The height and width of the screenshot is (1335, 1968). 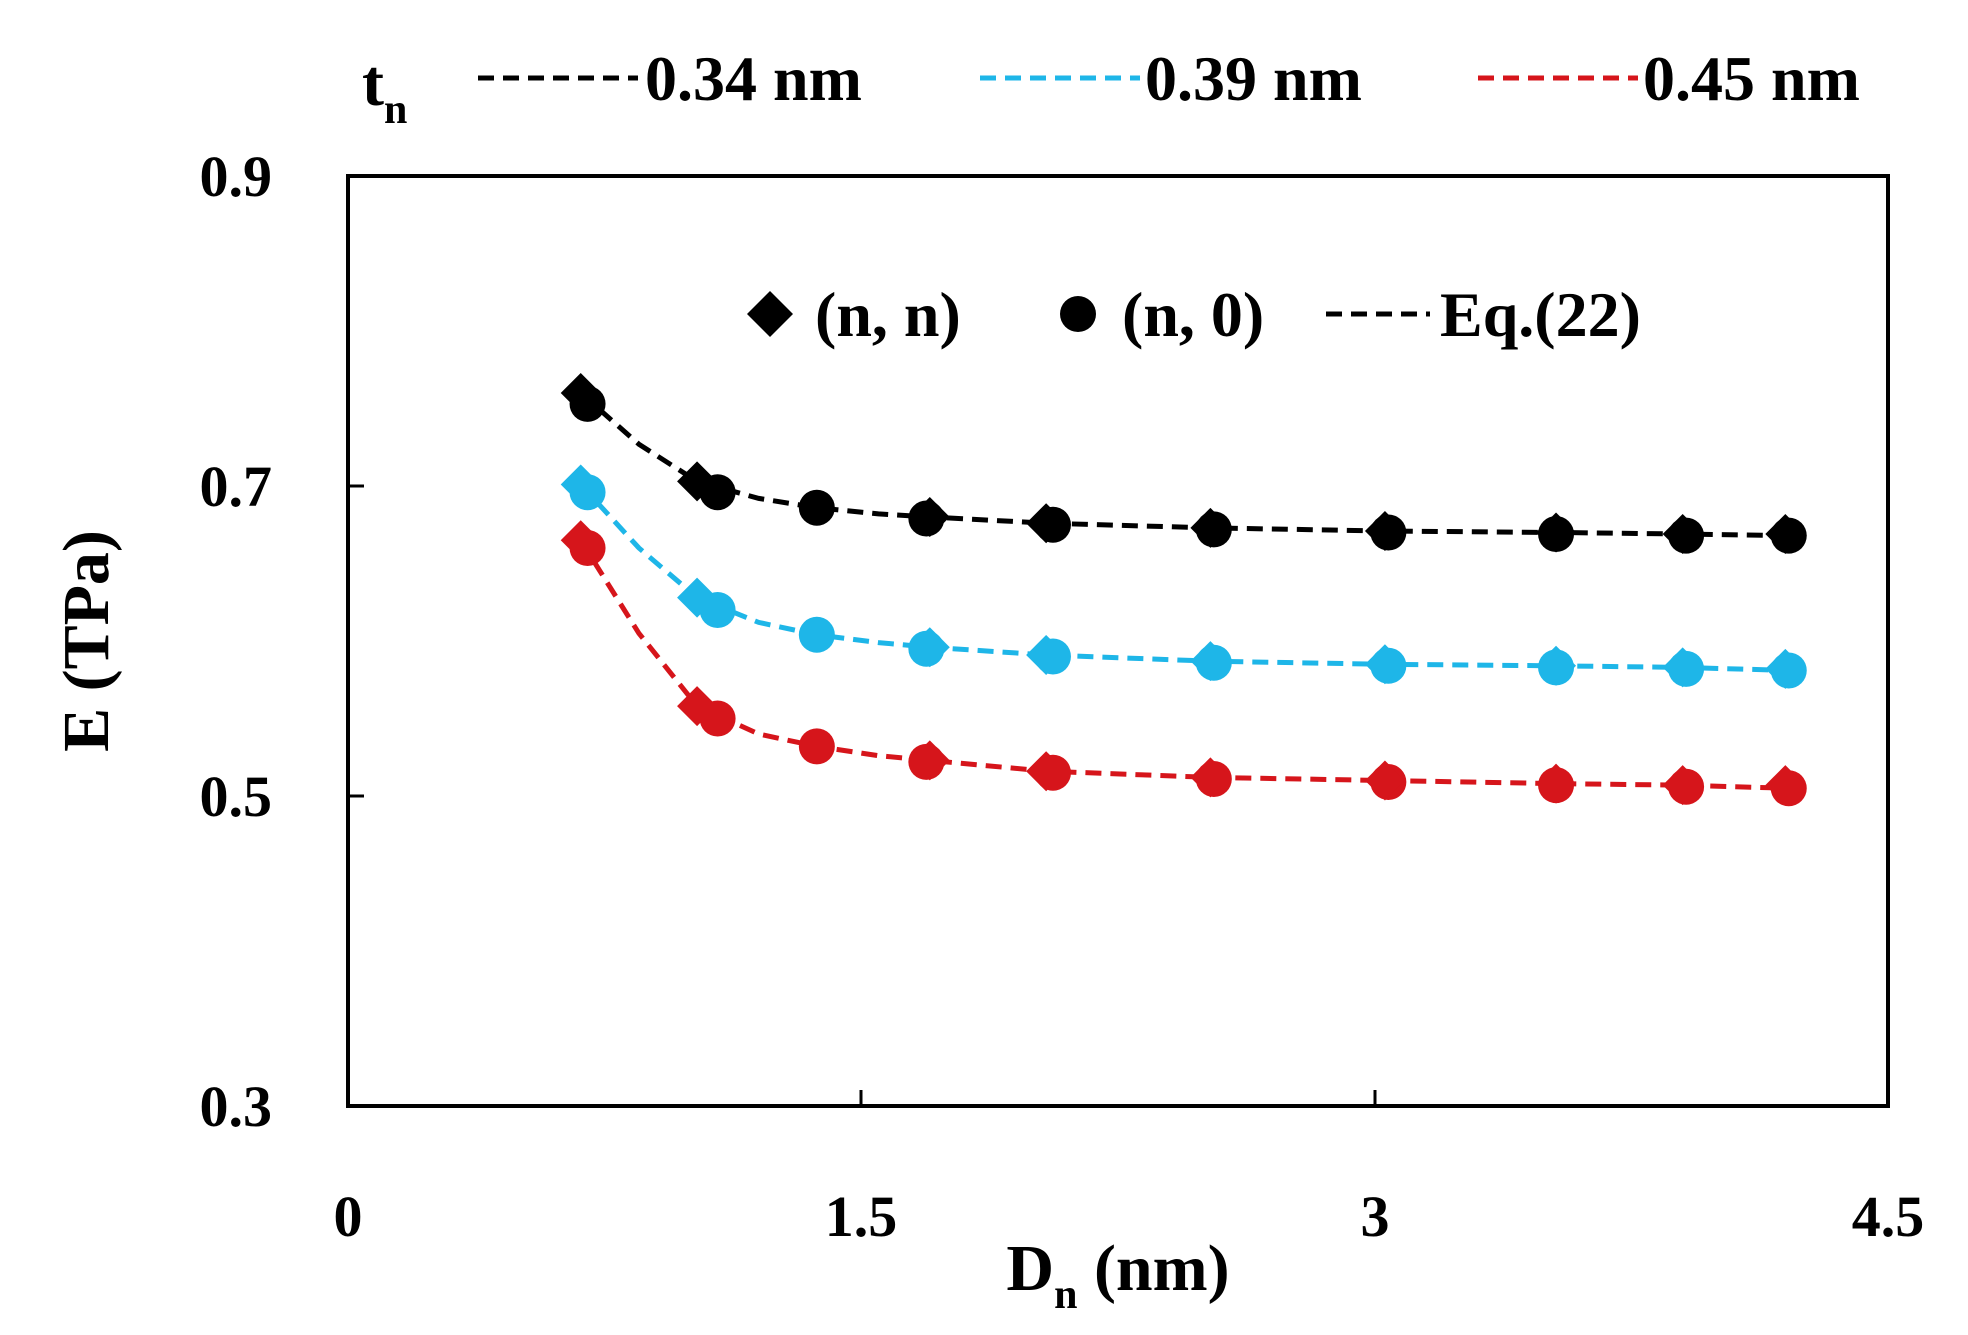 I want to click on y-tick-label: 0.9, so click(x=236, y=176).